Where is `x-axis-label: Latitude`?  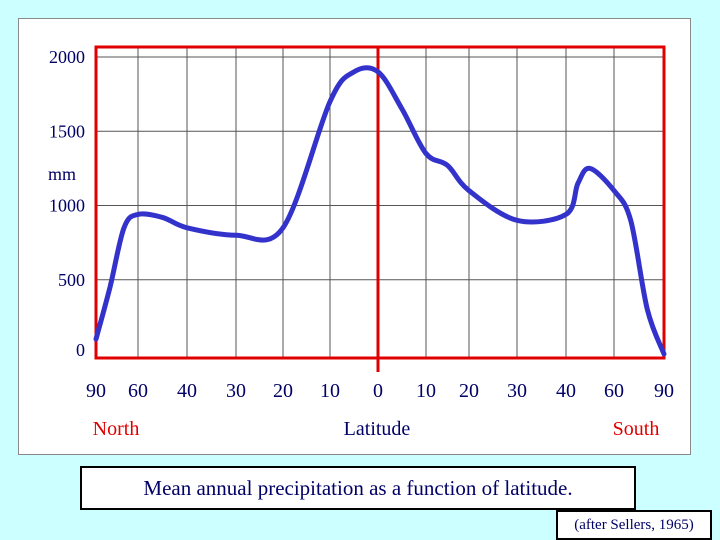 x-axis-label: Latitude is located at coordinates (377, 429).